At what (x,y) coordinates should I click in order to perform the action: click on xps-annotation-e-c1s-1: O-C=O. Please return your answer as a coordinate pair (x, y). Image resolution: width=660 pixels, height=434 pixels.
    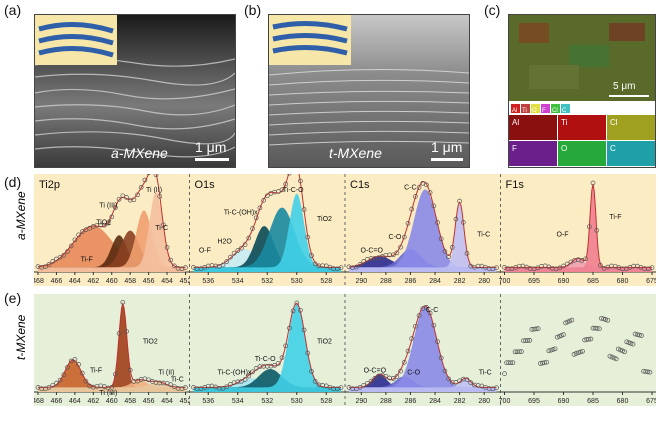
    Looking at the image, I should click on (375, 370).